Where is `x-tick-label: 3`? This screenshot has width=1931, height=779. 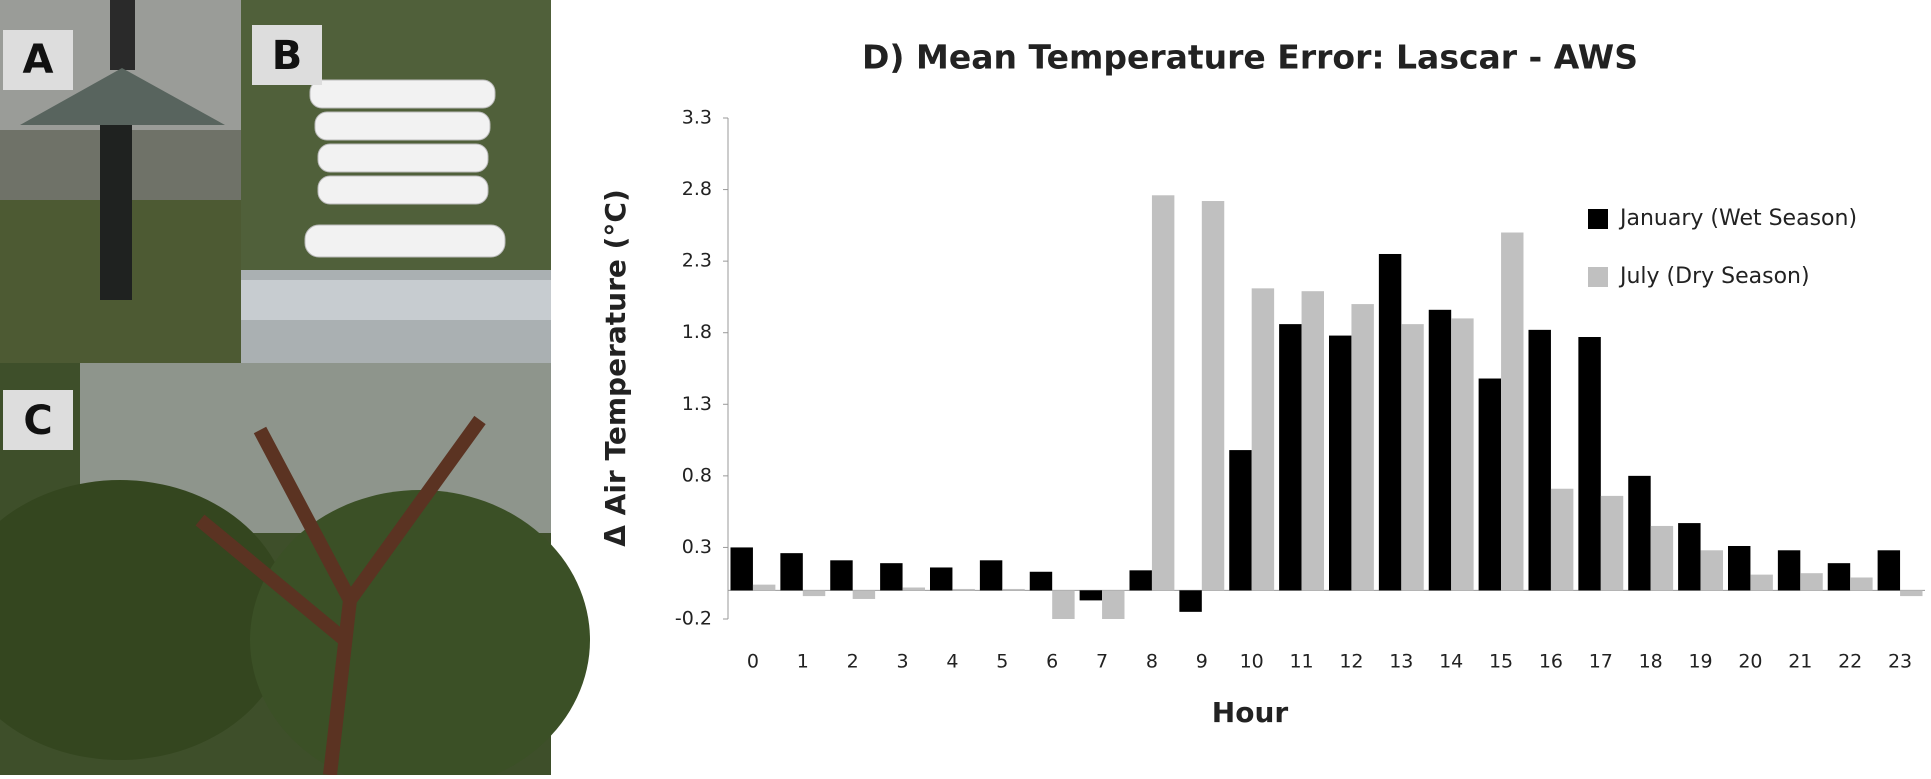
x-tick-label: 3 is located at coordinates (903, 662).